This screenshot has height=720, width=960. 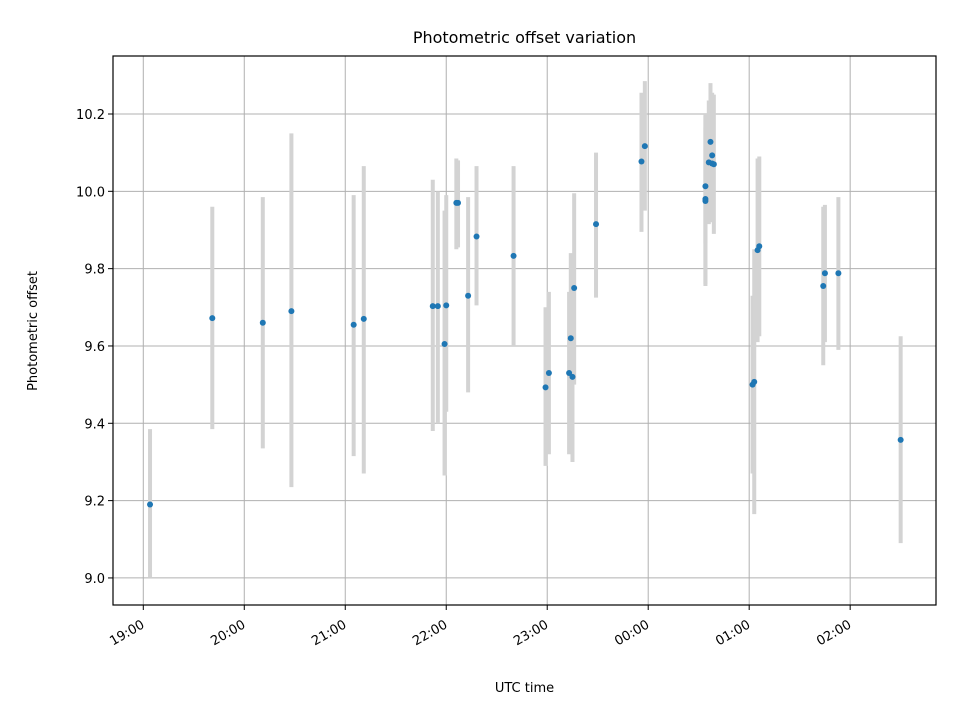 What do you see at coordinates (94, 424) in the screenshot?
I see `y-tick-label: 9.4` at bounding box center [94, 424].